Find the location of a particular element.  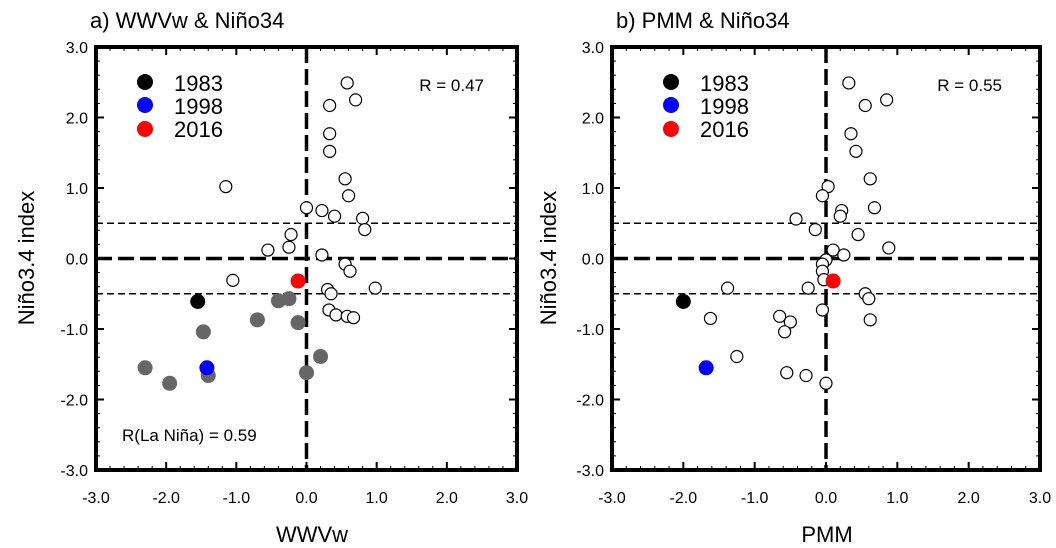

panel-b-legend-marker-1983 is located at coordinates (671, 82).